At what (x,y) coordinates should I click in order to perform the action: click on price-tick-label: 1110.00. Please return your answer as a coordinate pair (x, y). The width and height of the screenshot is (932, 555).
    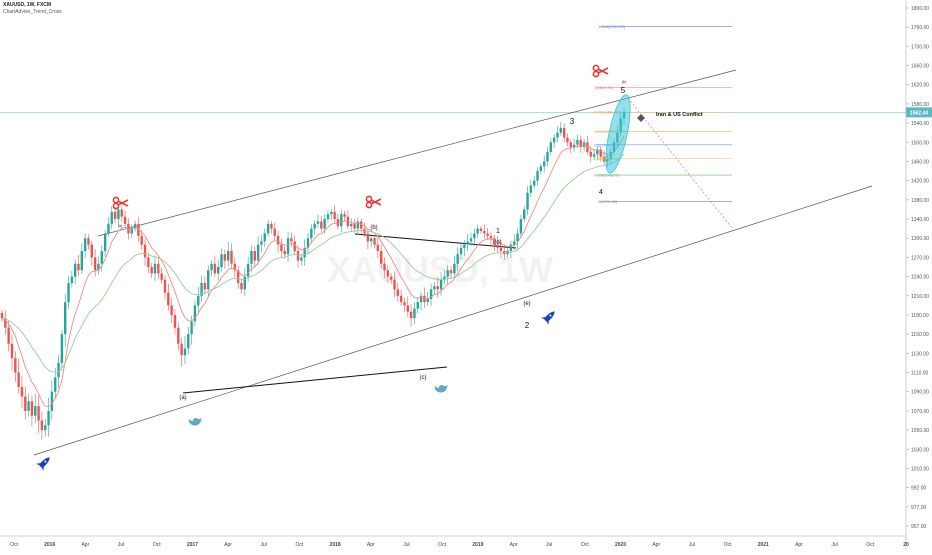
    Looking at the image, I should click on (920, 374).